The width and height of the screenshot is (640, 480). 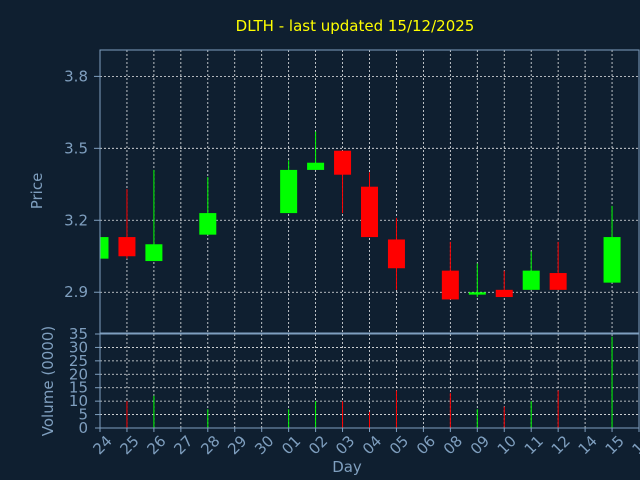 I want to click on price-tick-label: 2.9, so click(x=76, y=292).